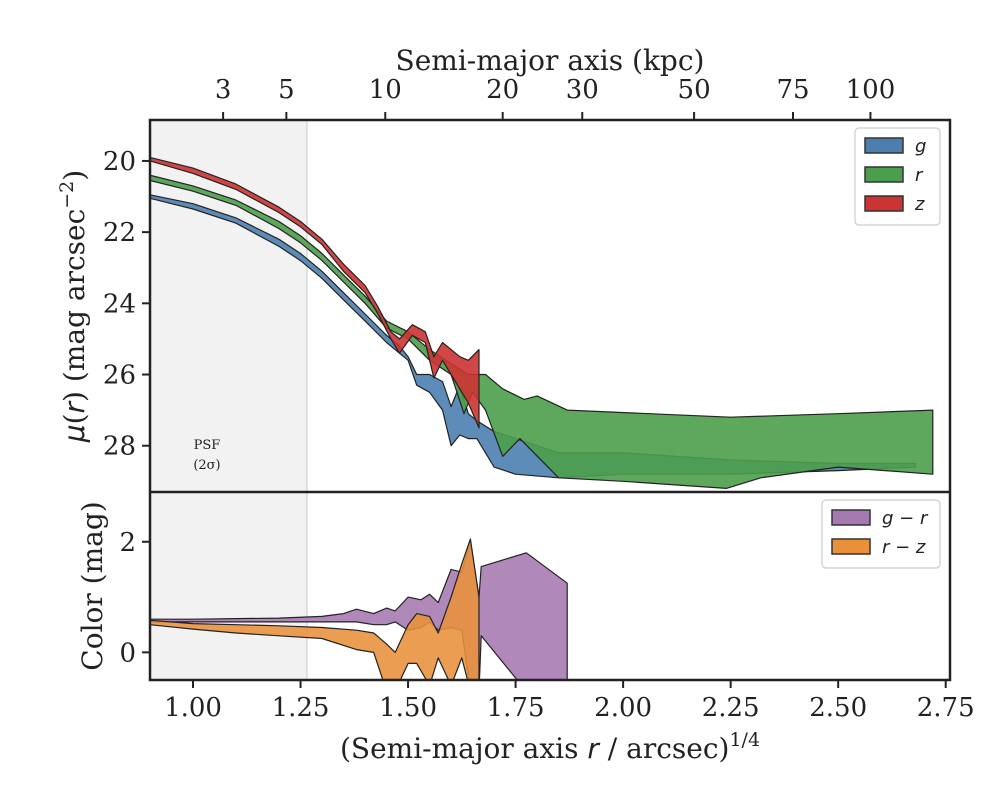  I want to click on x-tick-label: 1.00, so click(193, 708).